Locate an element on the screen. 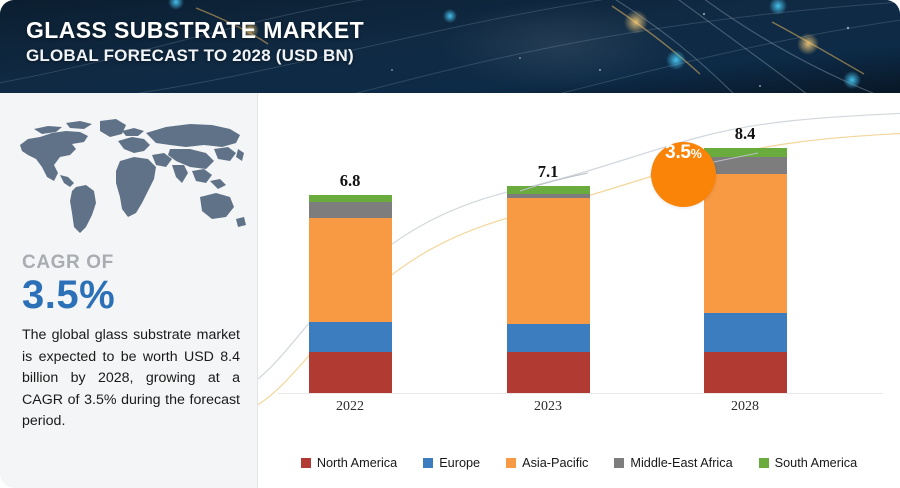 This screenshot has width=900, height=488. bar-group-2023 is located at coordinates (548, 289).